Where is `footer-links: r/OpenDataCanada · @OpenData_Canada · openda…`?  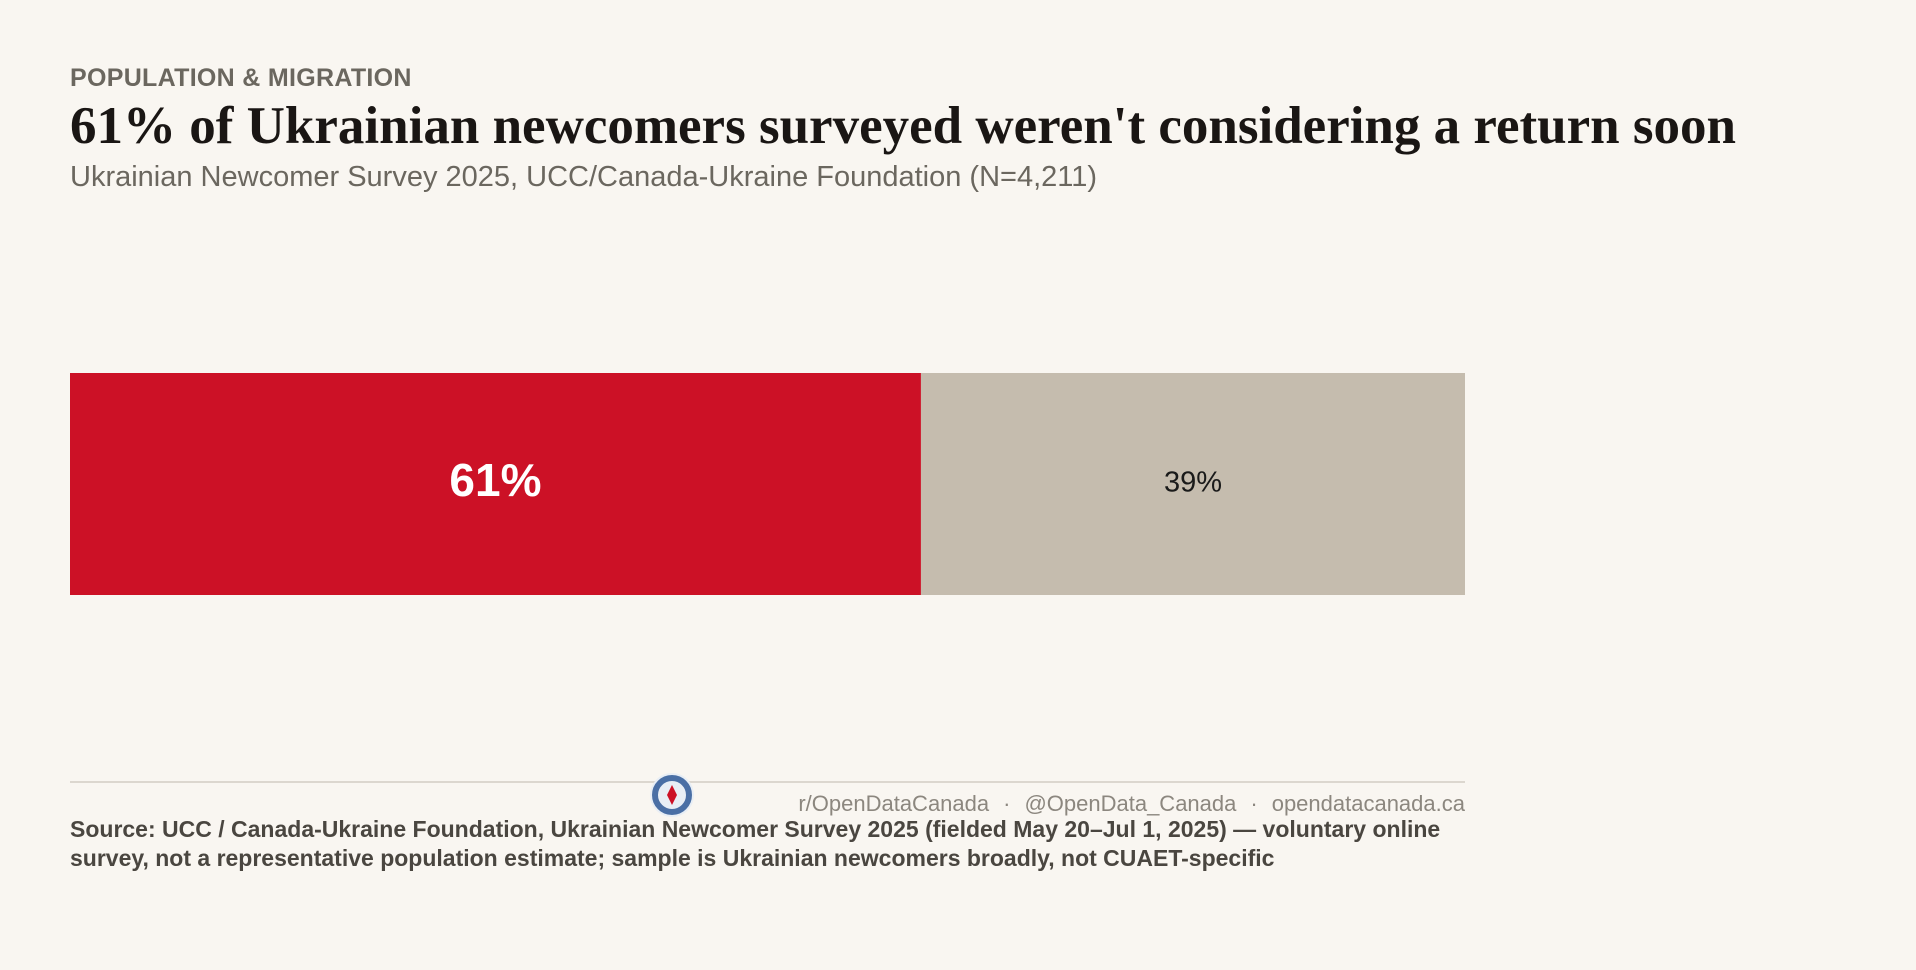
footer-links: r/OpenDataCanada · @OpenData_Canada · openda… is located at coordinates (1131, 804).